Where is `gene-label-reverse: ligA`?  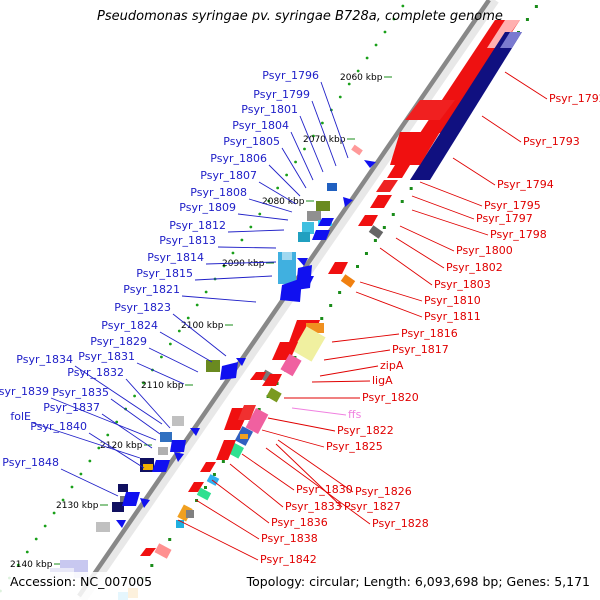
gene-label-reverse: ligA is located at coordinates (382, 380).